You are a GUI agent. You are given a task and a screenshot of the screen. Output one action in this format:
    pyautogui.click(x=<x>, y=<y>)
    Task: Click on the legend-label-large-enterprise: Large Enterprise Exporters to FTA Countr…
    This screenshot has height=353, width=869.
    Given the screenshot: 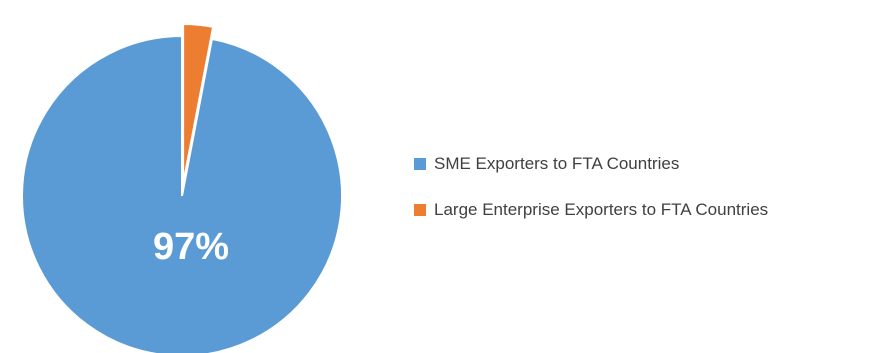 What is the action you would take?
    pyautogui.click(x=601, y=209)
    